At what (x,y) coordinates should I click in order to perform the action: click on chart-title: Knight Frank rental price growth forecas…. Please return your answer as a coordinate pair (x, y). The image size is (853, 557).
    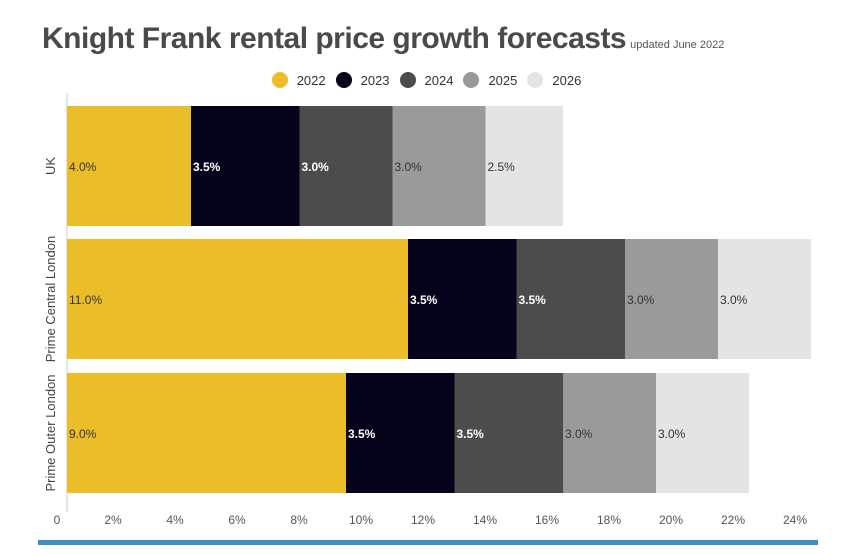
    Looking at the image, I should click on (383, 39).